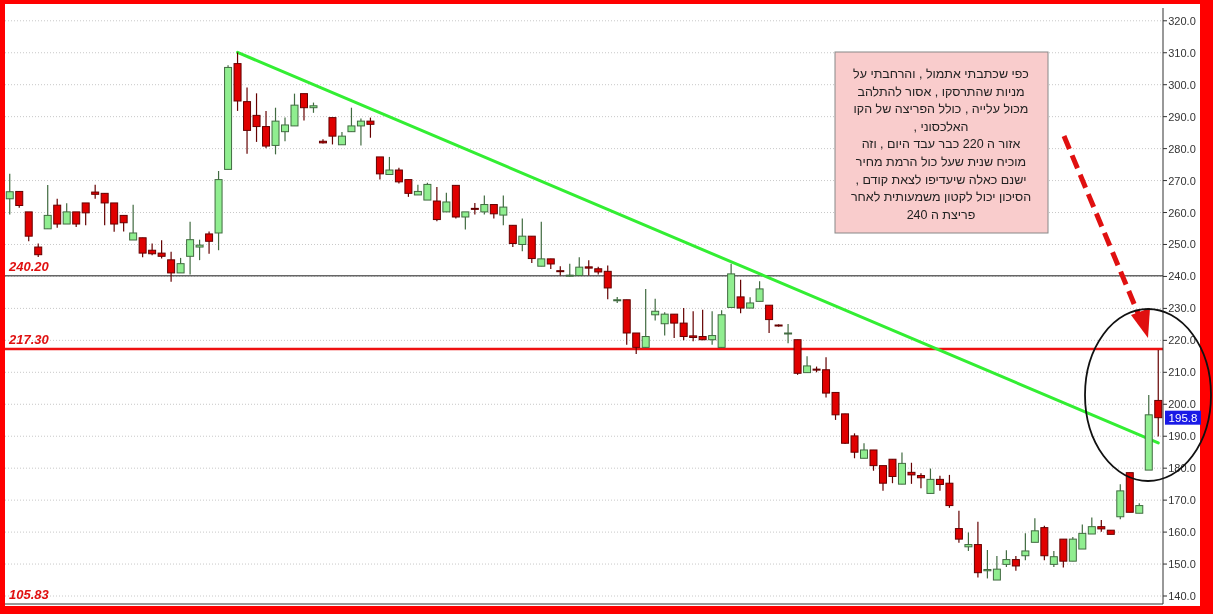 This screenshot has width=1213, height=614. What do you see at coordinates (941, 142) in the screenshot?
I see `note-box: כפי שכתבתי אתמול , והרחבתי על מניות שהתרסקו , אסור להתלהב מכול עלייה , כולל הפריצה של הקו האלכסוני , אזור ה 220 כבר עבד היום , וזה מוכיח שנית שעל כול הרמת מחיר ישנם כאלה שיעדיפו לצאת קודם , הסיכון יכול לקטון משמעותית לאחר פריצת ה 240` at bounding box center [941, 142].